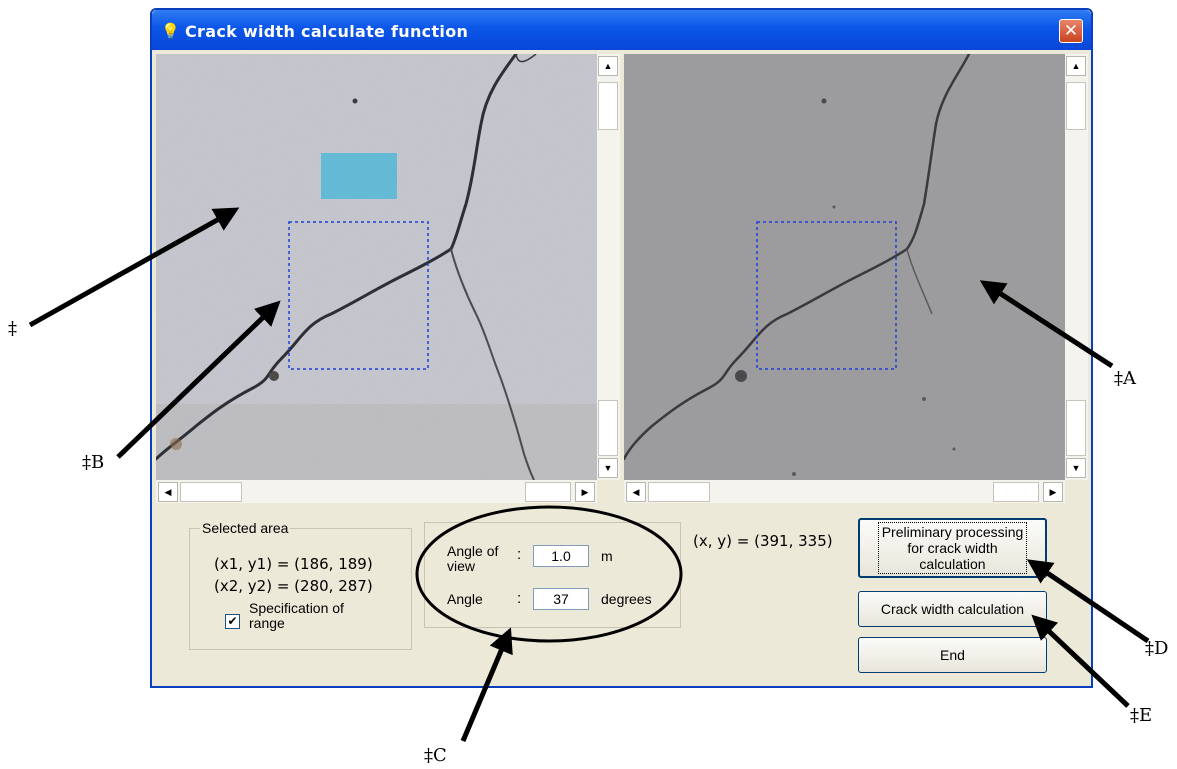  I want to click on arrow-a, so click(1046, 324).